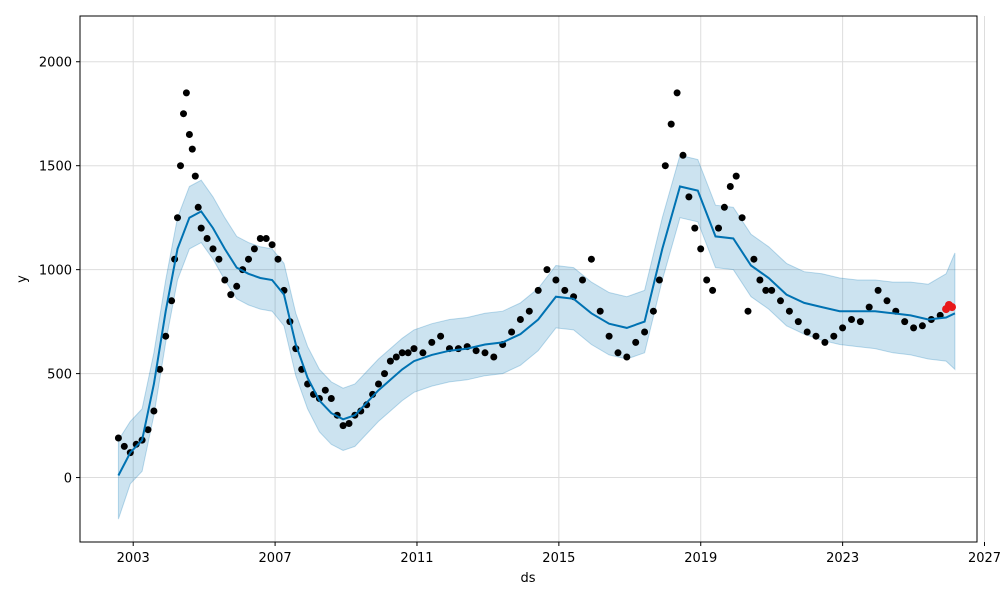 The height and width of the screenshot is (600, 1000). I want to click on x-tick-label: 2019, so click(700, 558).